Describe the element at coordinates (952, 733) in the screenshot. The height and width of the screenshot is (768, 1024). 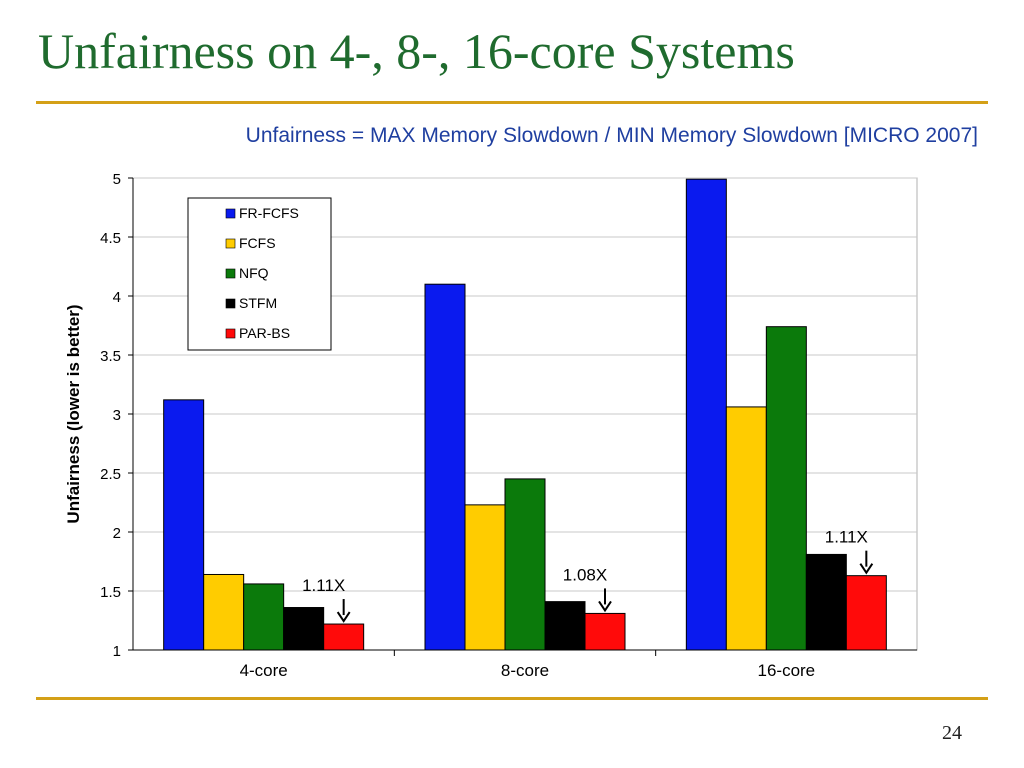
I see `page-number: 24` at that location.